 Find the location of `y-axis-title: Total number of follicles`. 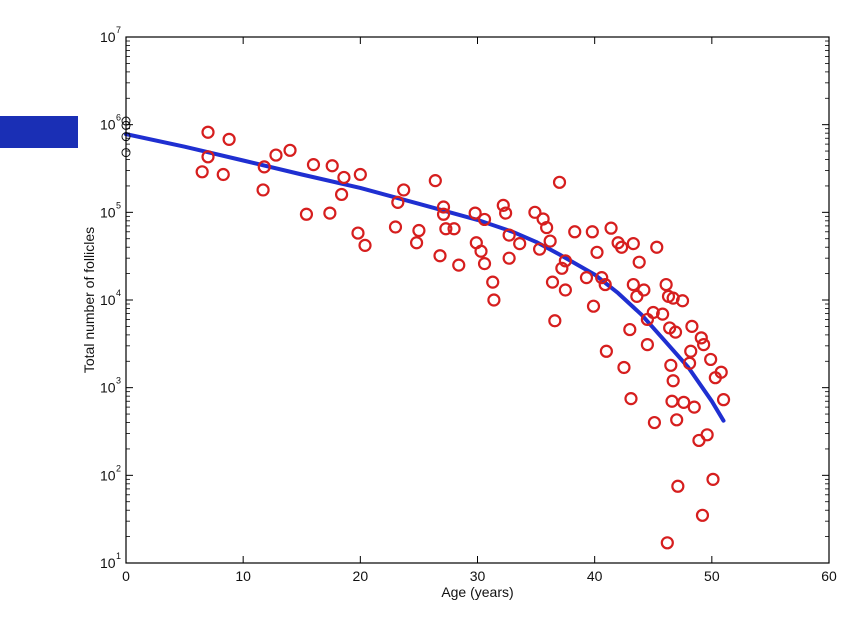

y-axis-title: Total number of follicles is located at coordinates (89, 300).